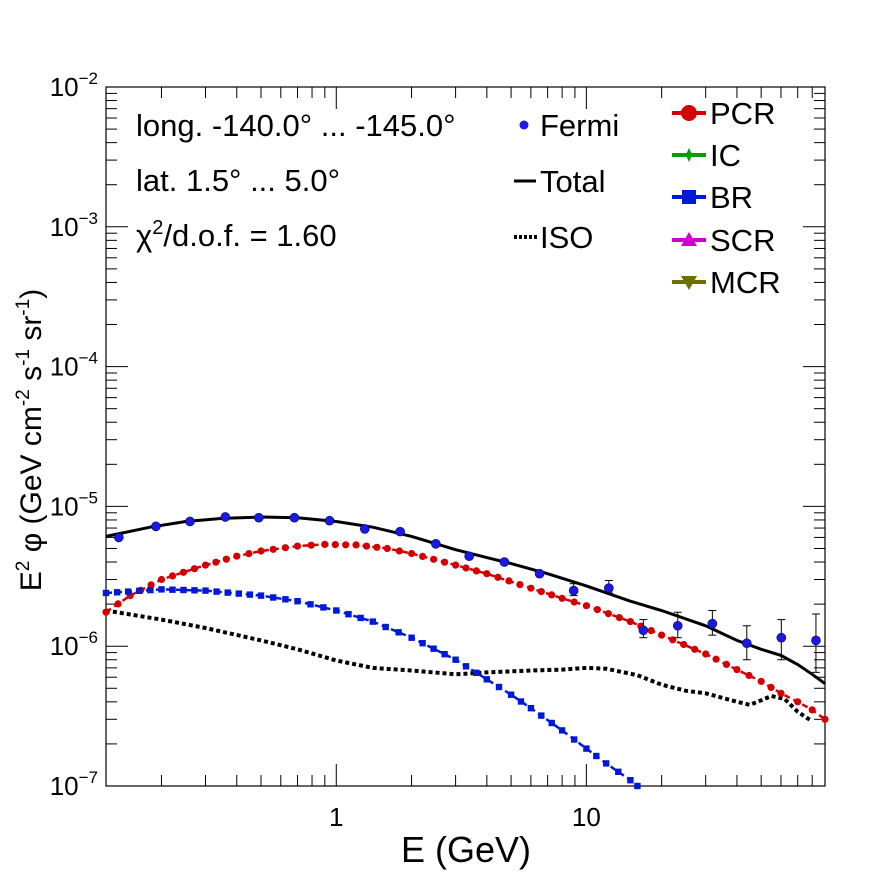  Describe the element at coordinates (723, 240) in the screenshot. I see `legend-scr: SCR` at that location.